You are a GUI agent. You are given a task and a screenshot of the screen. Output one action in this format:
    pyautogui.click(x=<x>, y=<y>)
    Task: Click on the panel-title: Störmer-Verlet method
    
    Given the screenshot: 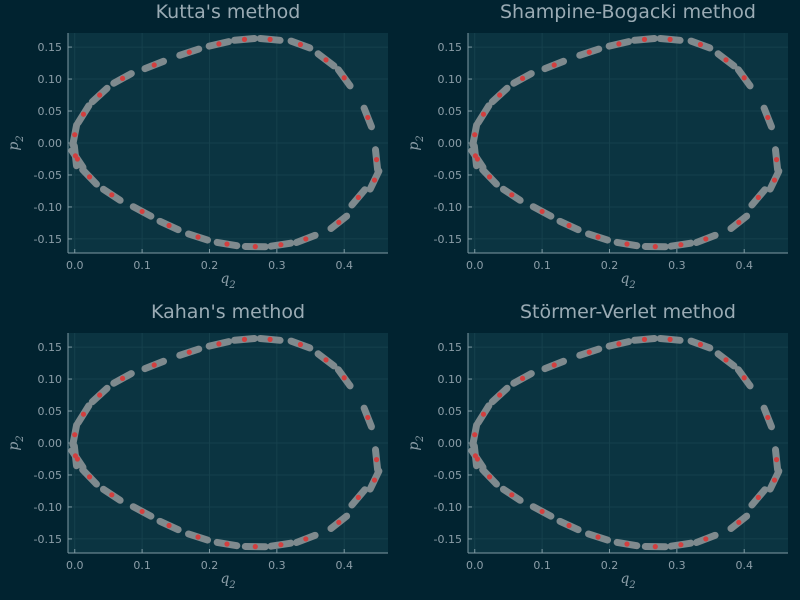 What is the action you would take?
    pyautogui.click(x=628, y=312)
    